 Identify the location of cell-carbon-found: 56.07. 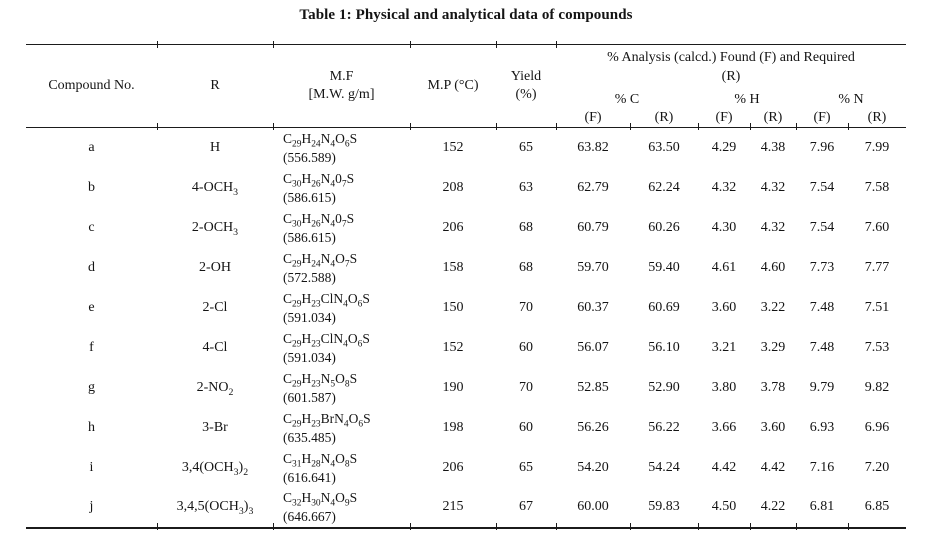
(593, 347).